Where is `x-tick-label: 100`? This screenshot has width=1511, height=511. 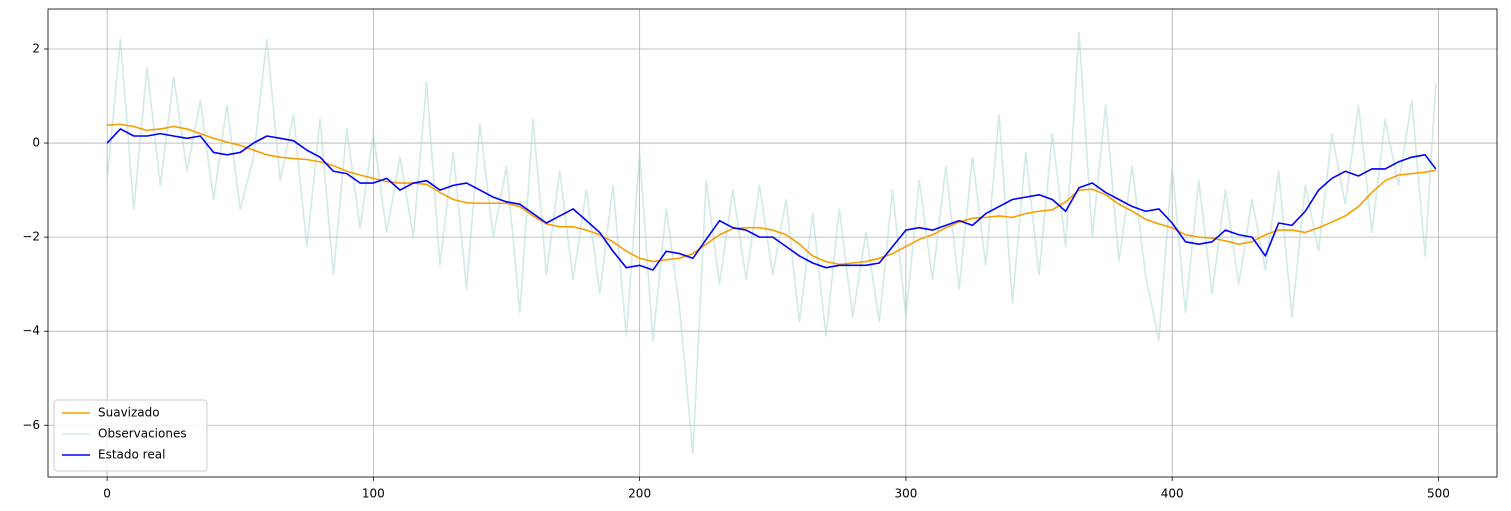 x-tick-label: 100 is located at coordinates (373, 494).